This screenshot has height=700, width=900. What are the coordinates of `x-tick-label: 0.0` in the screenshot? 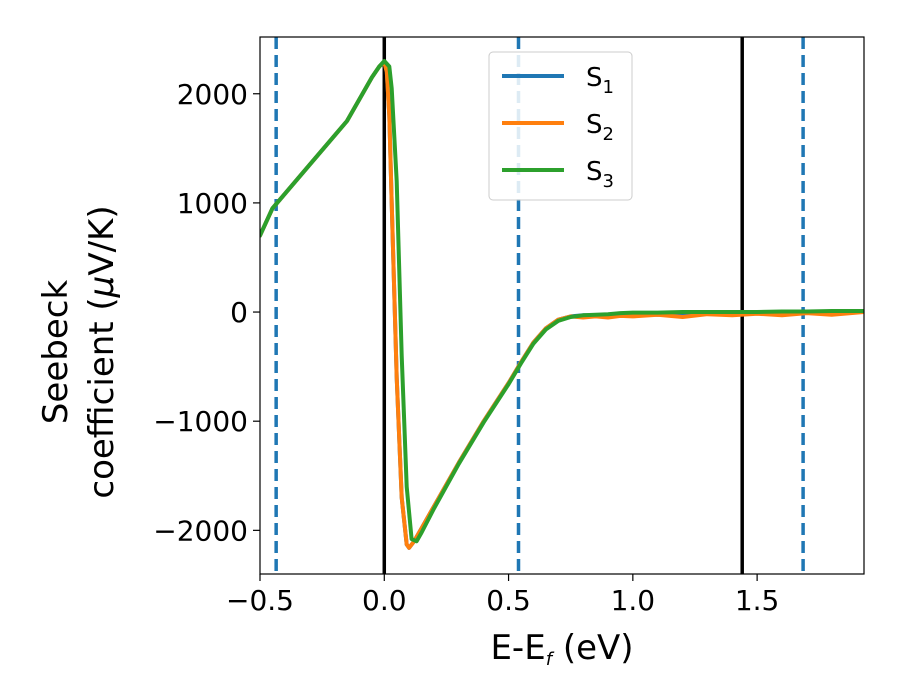 It's located at (384, 600).